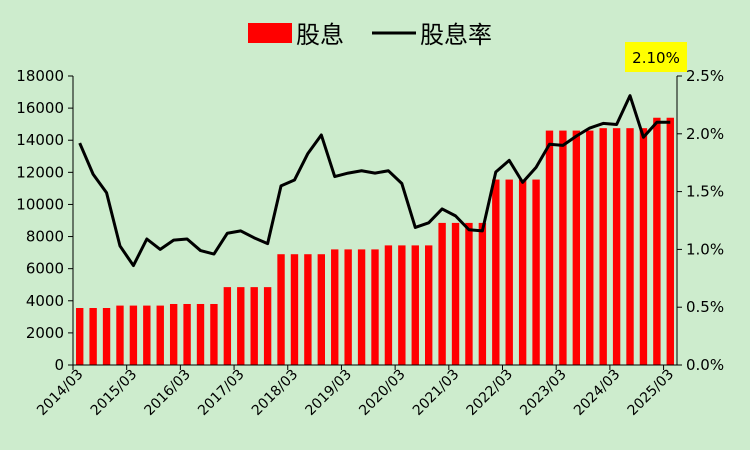 Image resolution: width=750 pixels, height=450 pixels. What do you see at coordinates (456, 35) in the screenshot?
I see `legend-line-label: 股息率` at bounding box center [456, 35].